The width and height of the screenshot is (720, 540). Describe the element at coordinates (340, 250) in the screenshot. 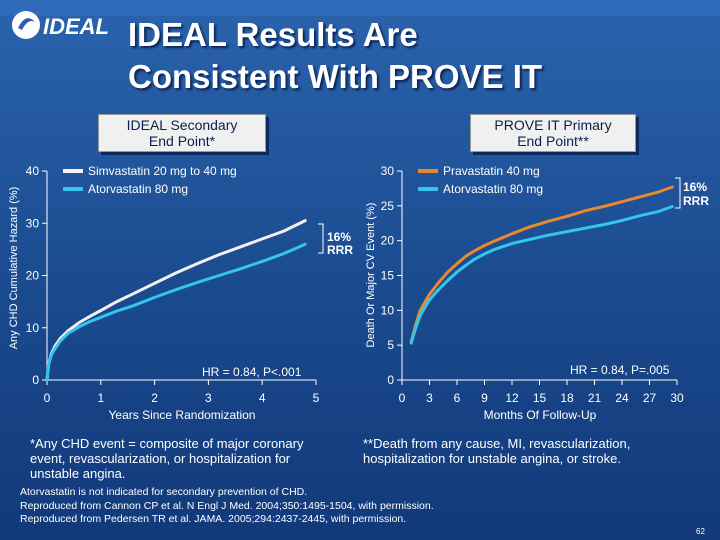

I see `ideal-rrr-label: RRR` at that location.